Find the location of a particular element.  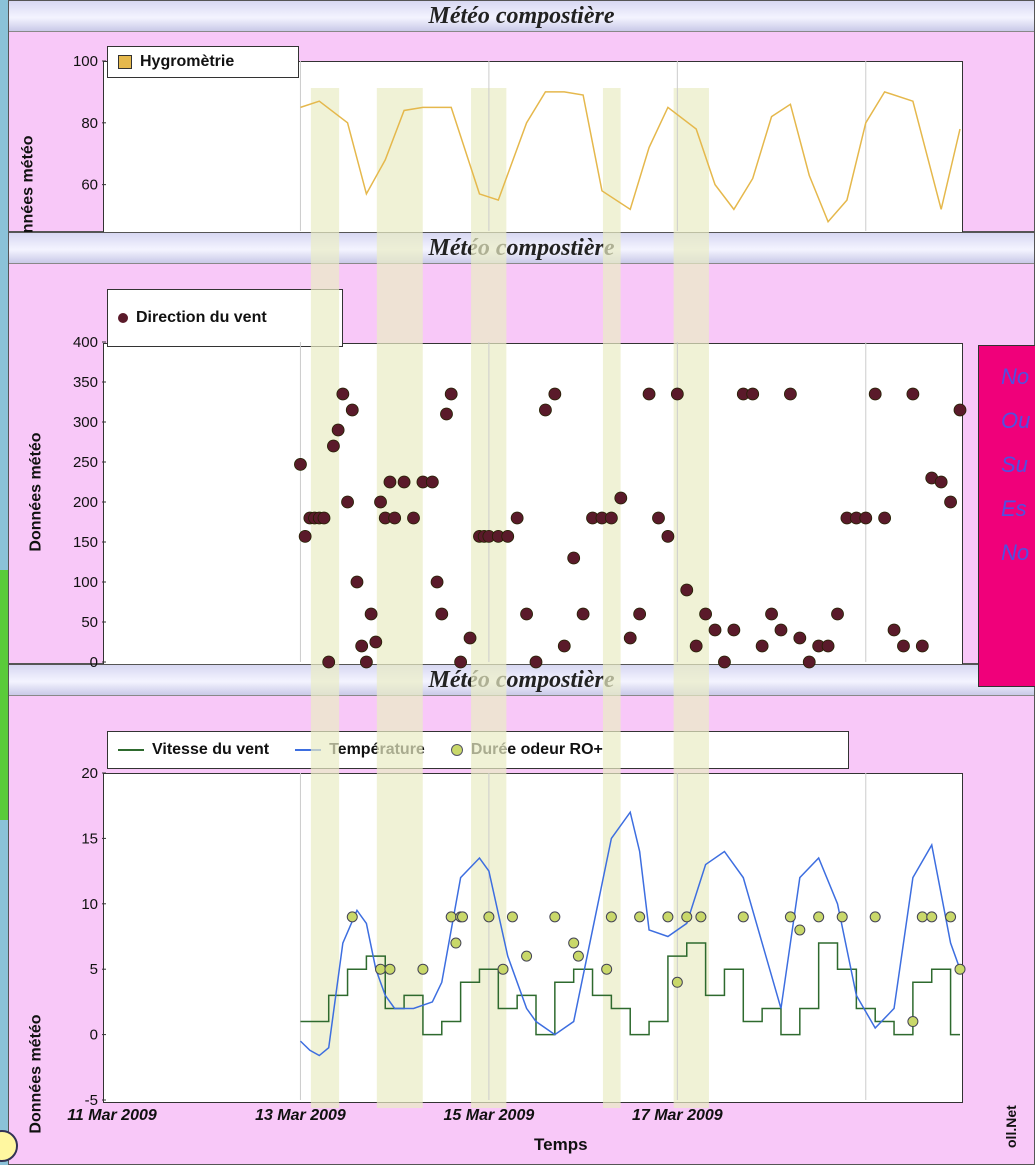

hygrometry-swatch is located at coordinates (125, 62).